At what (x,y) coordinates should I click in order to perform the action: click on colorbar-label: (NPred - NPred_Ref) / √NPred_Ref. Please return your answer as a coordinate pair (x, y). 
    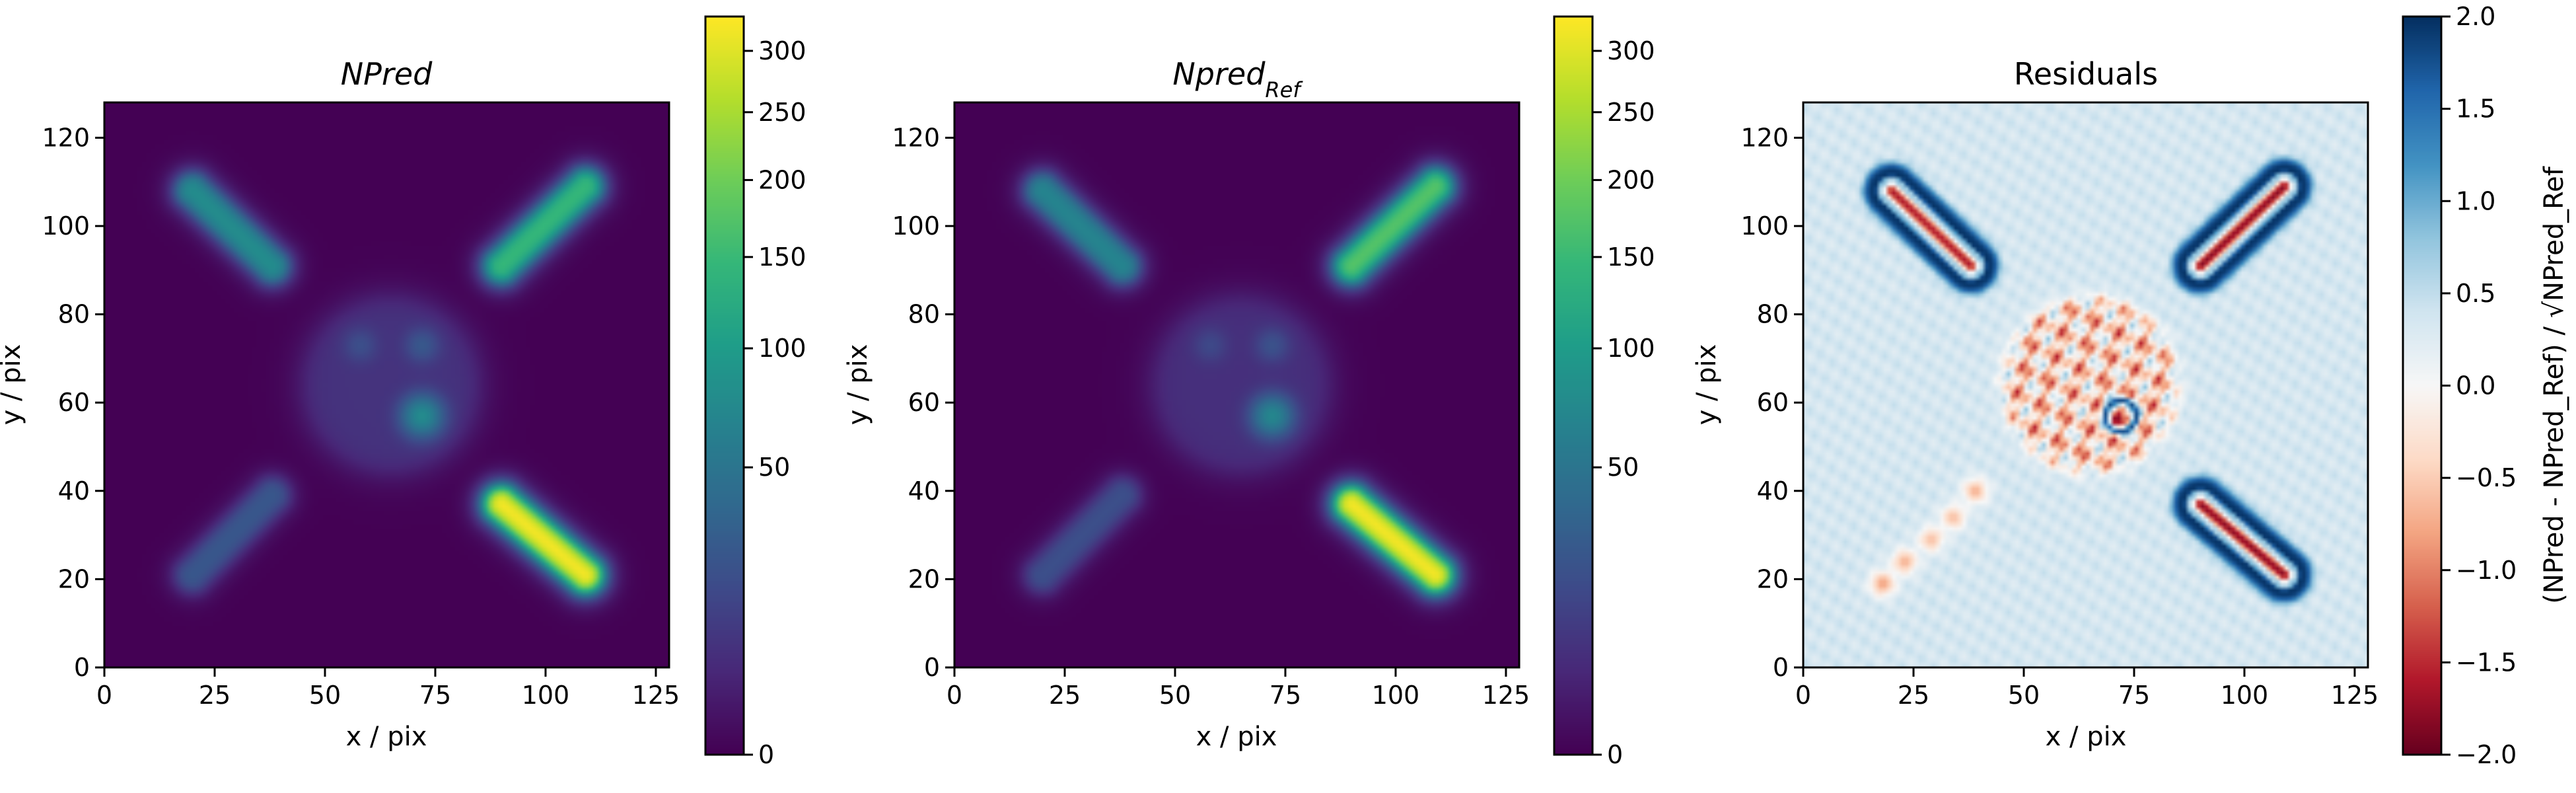
    Looking at the image, I should click on (2554, 385).